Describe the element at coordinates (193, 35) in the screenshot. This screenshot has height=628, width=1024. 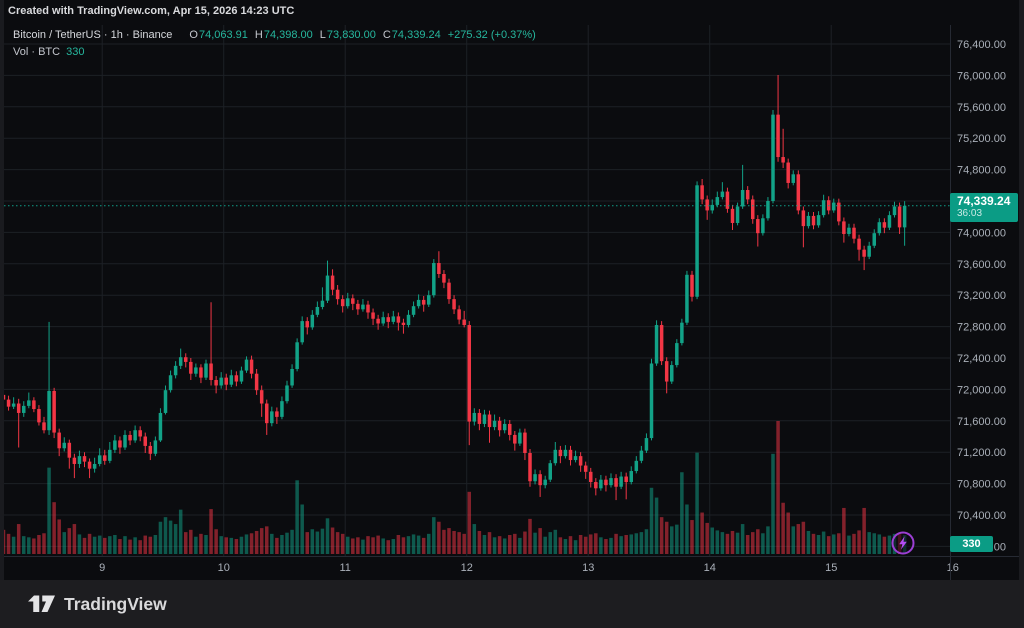
I see `open-label: O` at that location.